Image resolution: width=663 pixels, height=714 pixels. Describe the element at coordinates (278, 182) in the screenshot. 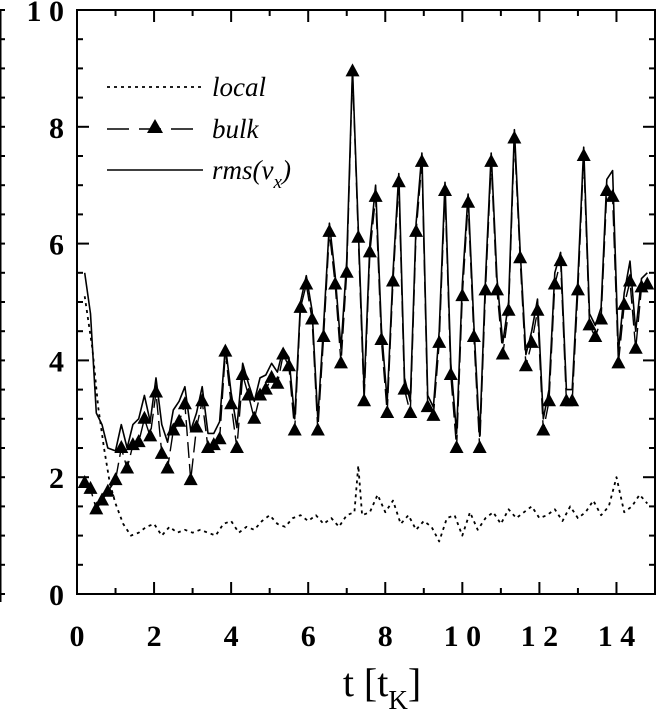

I see `legend-rms-label-sub: x` at that location.